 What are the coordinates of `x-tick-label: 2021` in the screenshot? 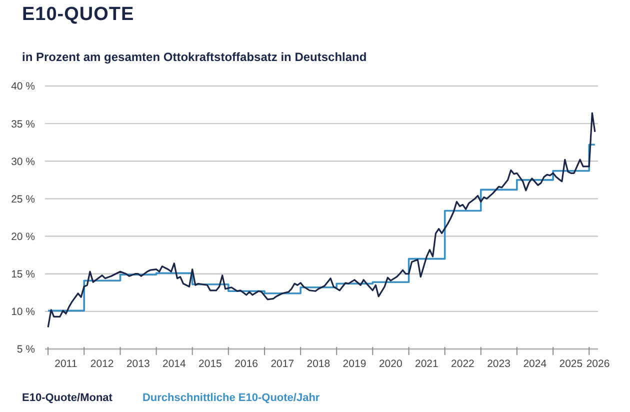 It's located at (426, 364).